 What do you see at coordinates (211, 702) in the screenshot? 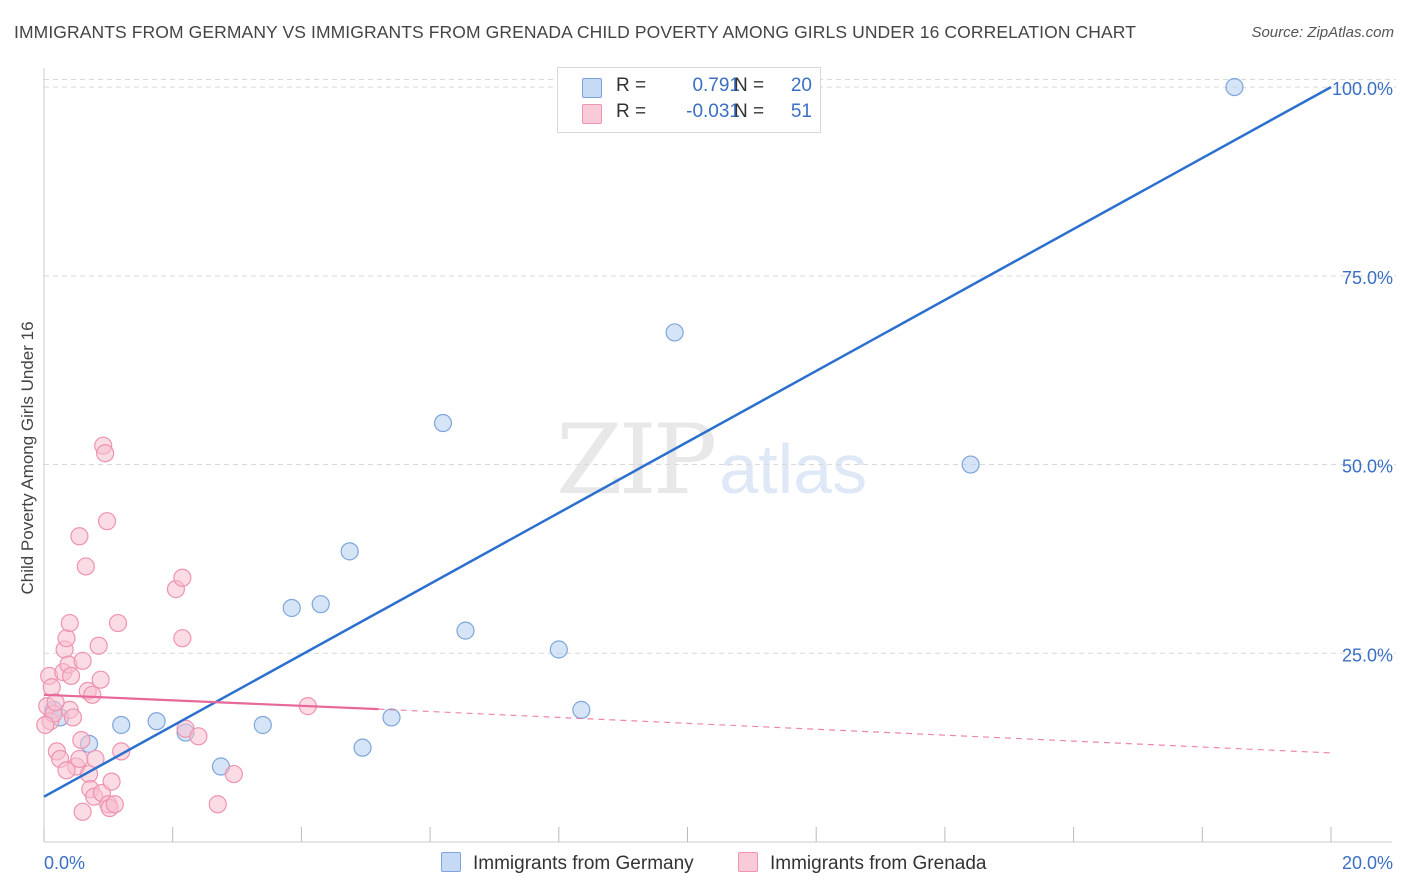
I see `grenada-trend-line` at bounding box center [211, 702].